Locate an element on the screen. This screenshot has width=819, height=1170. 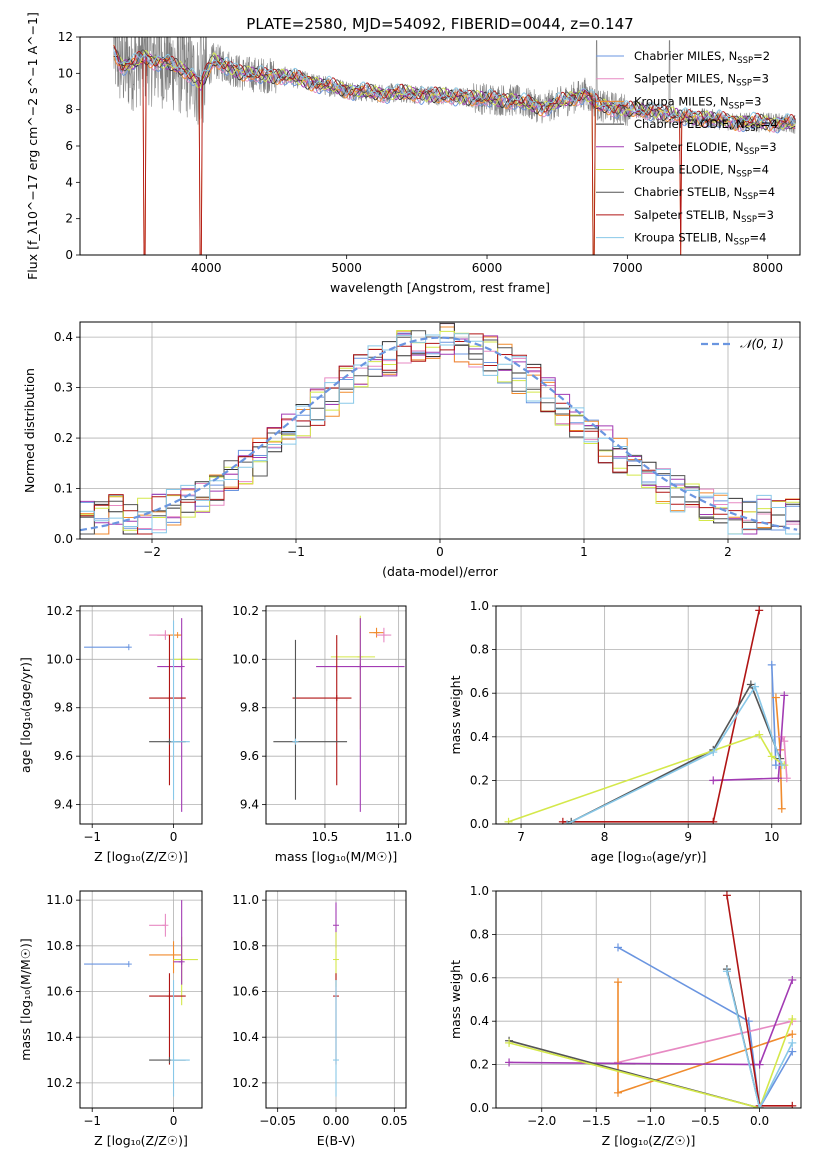
y-axis-label: Flux [f_λ10^−17 erg cm^−2 s^−1 A^−1] is located at coordinates (32, 146).